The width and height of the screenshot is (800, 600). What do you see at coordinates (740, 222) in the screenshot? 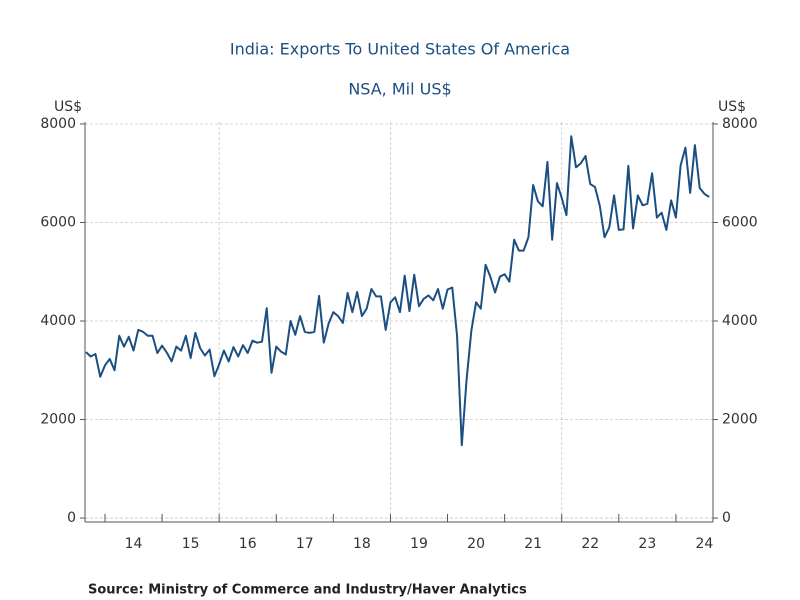
I see `y2-tick-label: 6000` at bounding box center [740, 222].